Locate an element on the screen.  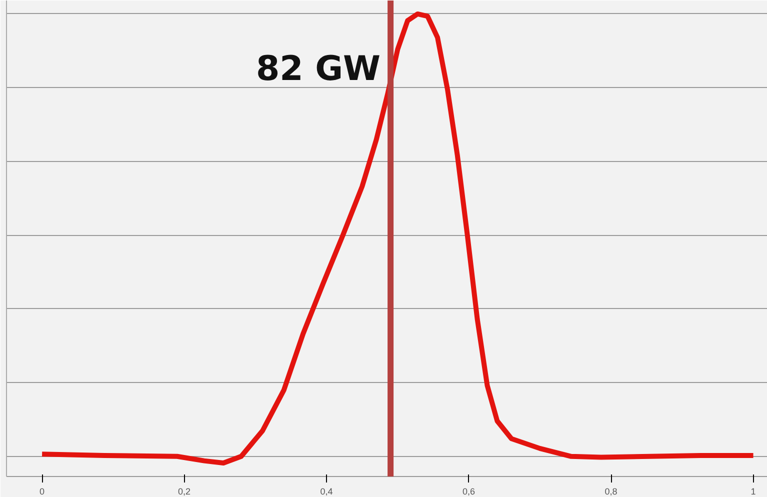
x-tick-label: 0,6 is located at coordinates (469, 491).